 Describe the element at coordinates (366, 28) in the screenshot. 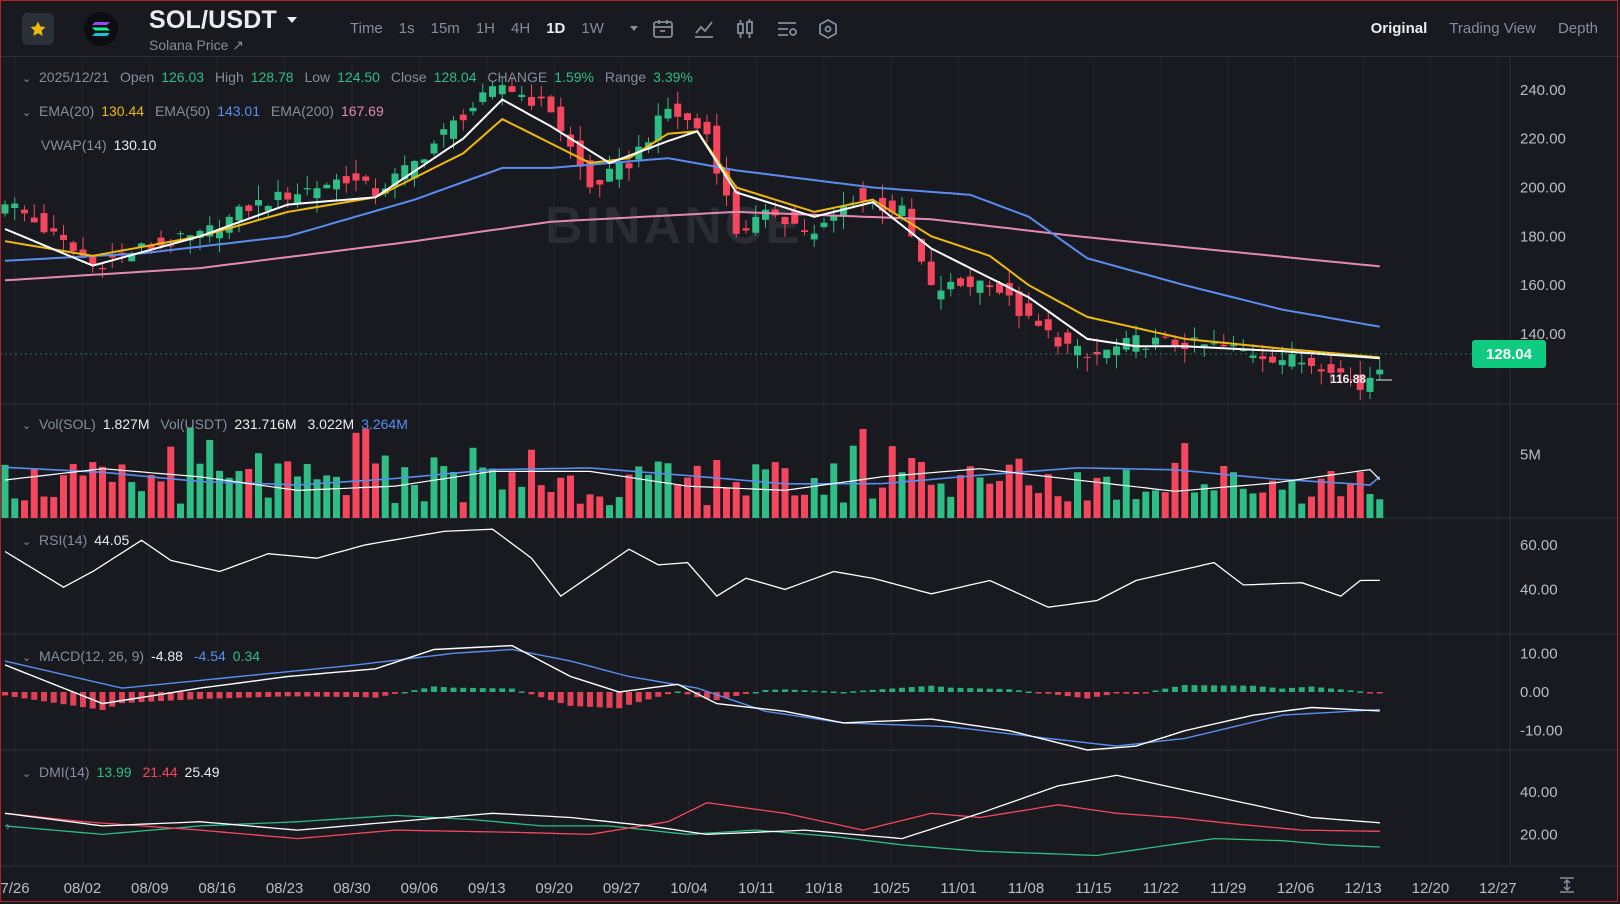

I see `interval-time: Time` at that location.